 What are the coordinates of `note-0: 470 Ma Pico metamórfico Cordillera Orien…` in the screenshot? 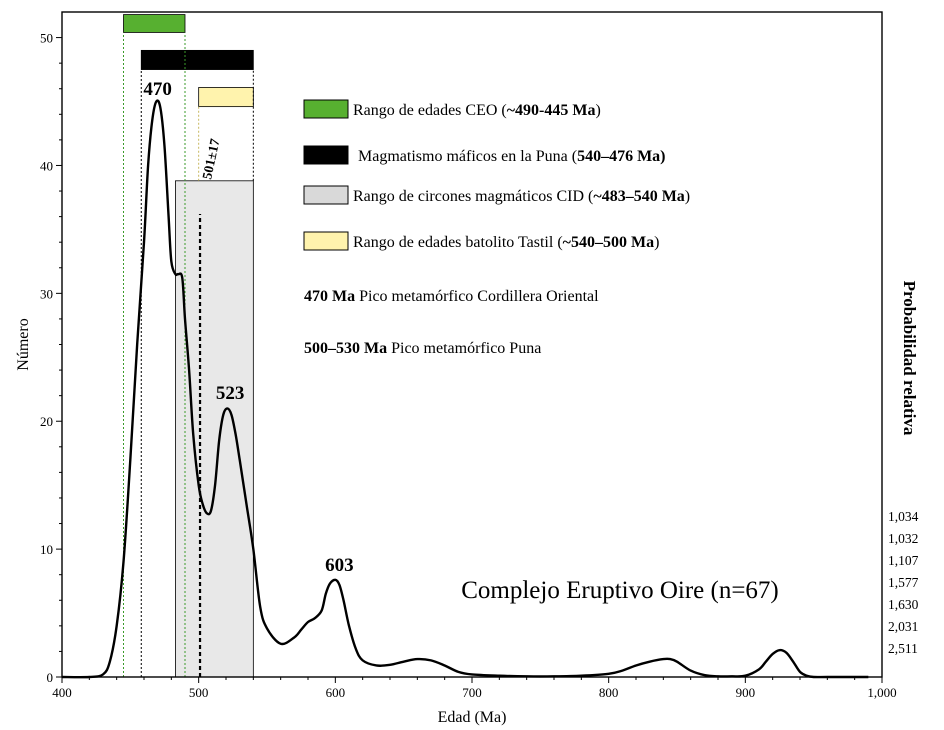 It's located at (451, 296).